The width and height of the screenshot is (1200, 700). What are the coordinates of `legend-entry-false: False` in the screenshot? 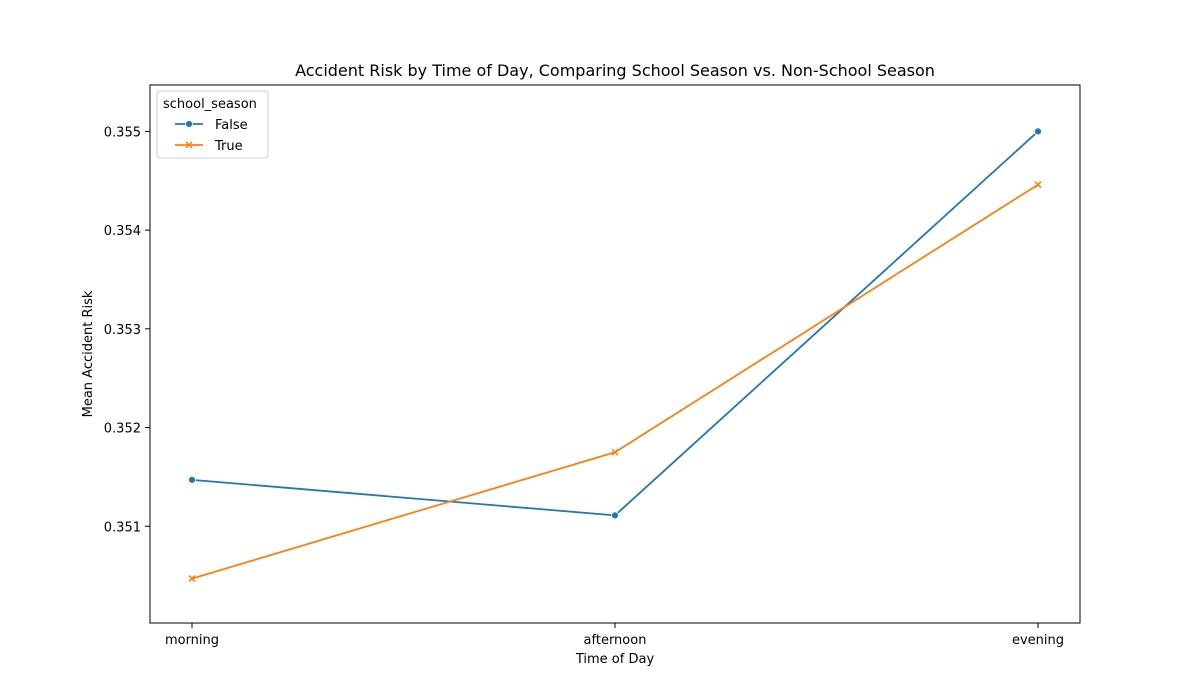 It's located at (211, 125).